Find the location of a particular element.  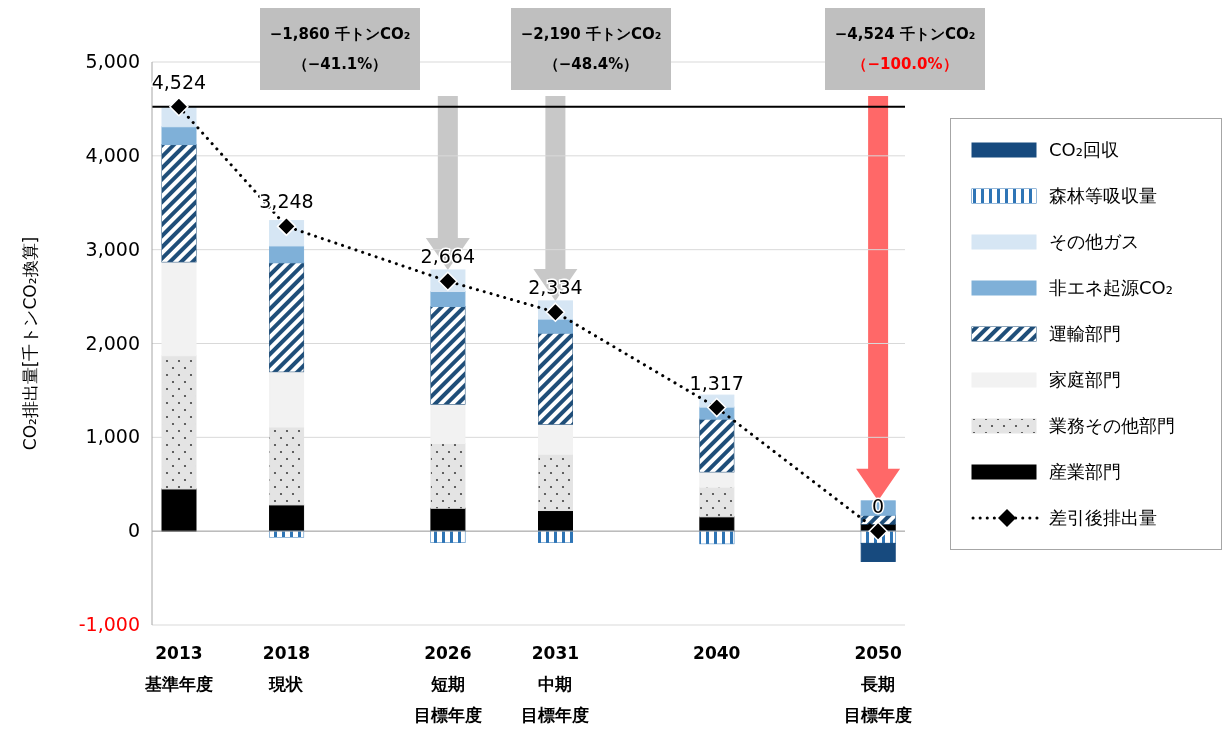

y-tick-label: 4,000 is located at coordinates (112, 154).